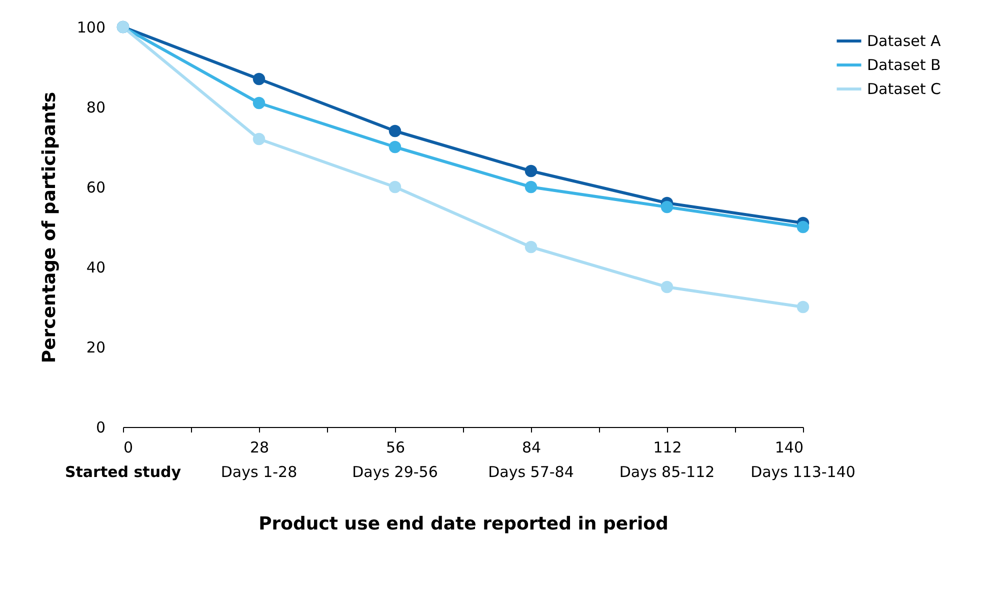 Image resolution: width=981 pixels, height=592 pixels. I want to click on y-tick-label: 80, so click(96, 107).